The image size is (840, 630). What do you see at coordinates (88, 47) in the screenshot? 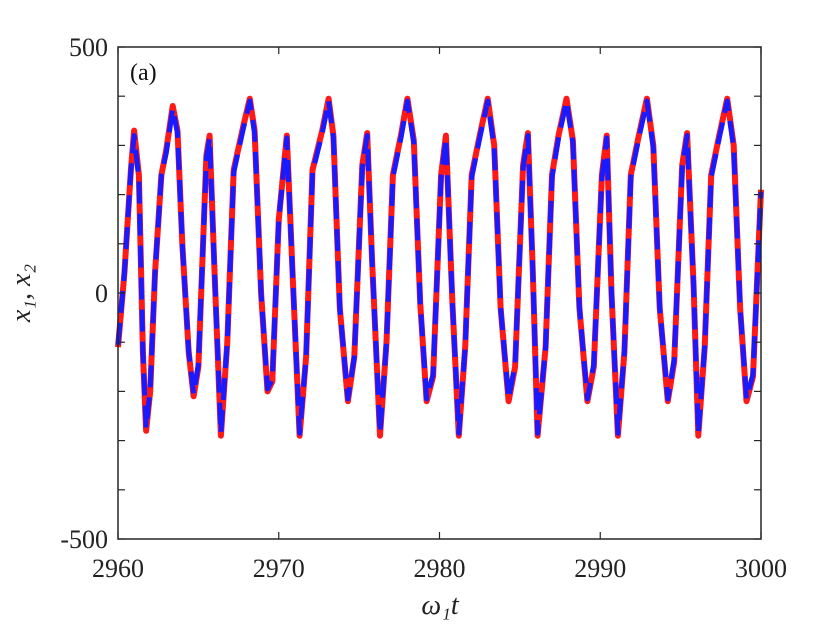
I see `y-tick-label-2: 500` at bounding box center [88, 47].